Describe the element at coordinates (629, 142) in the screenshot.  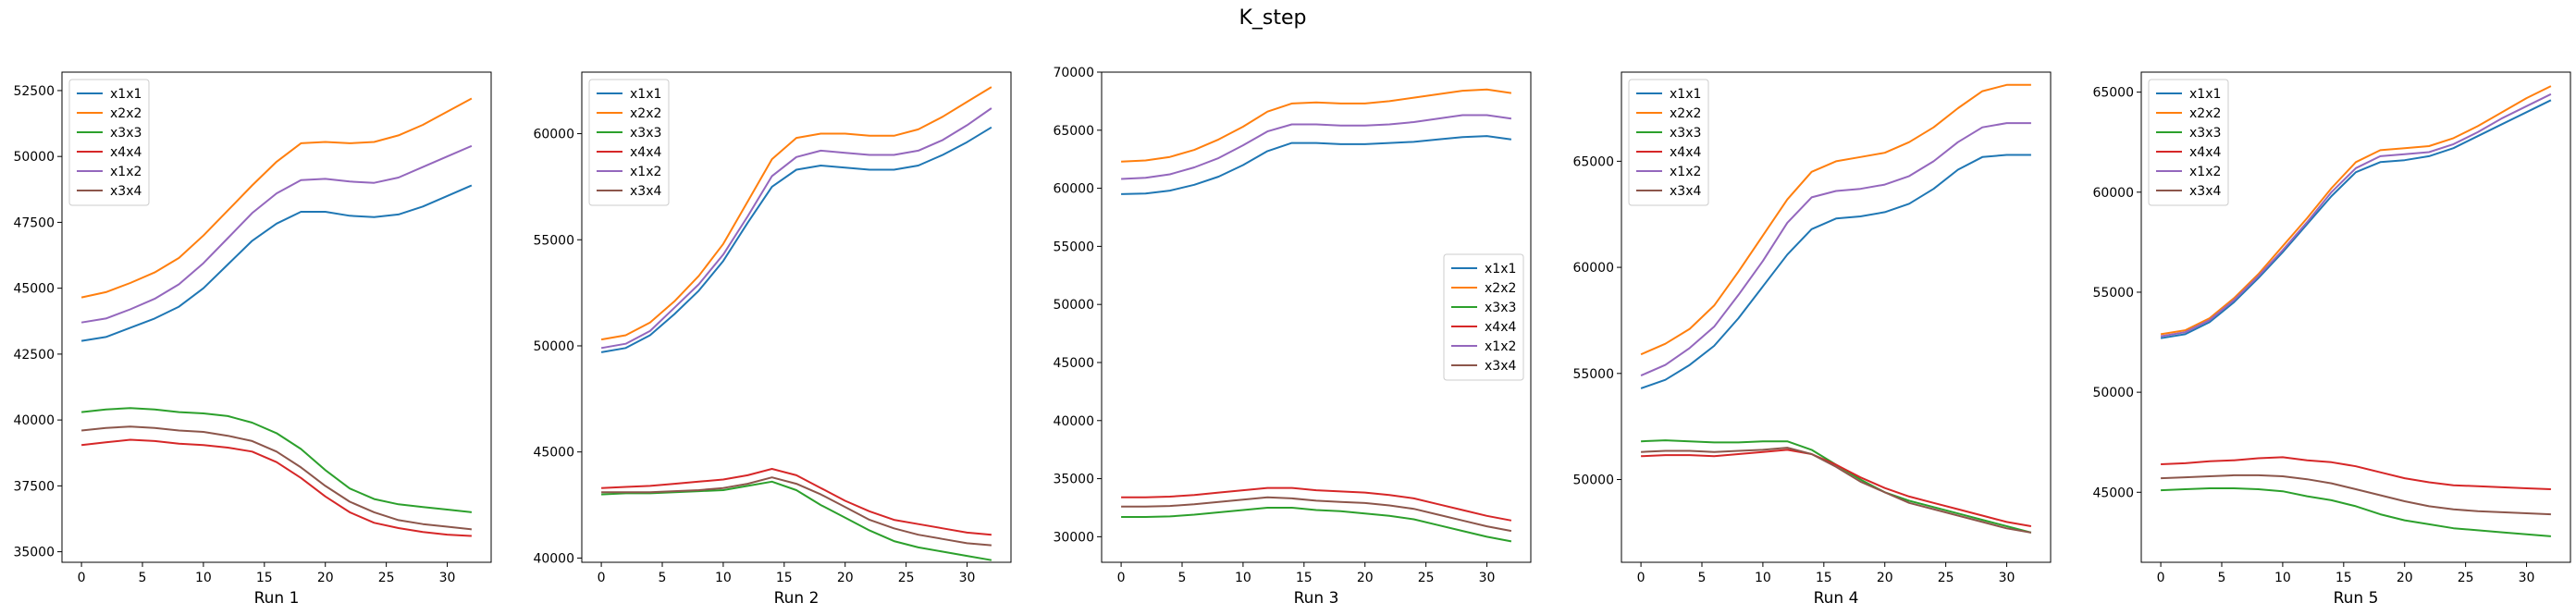
I see `chart-2-legend` at that location.